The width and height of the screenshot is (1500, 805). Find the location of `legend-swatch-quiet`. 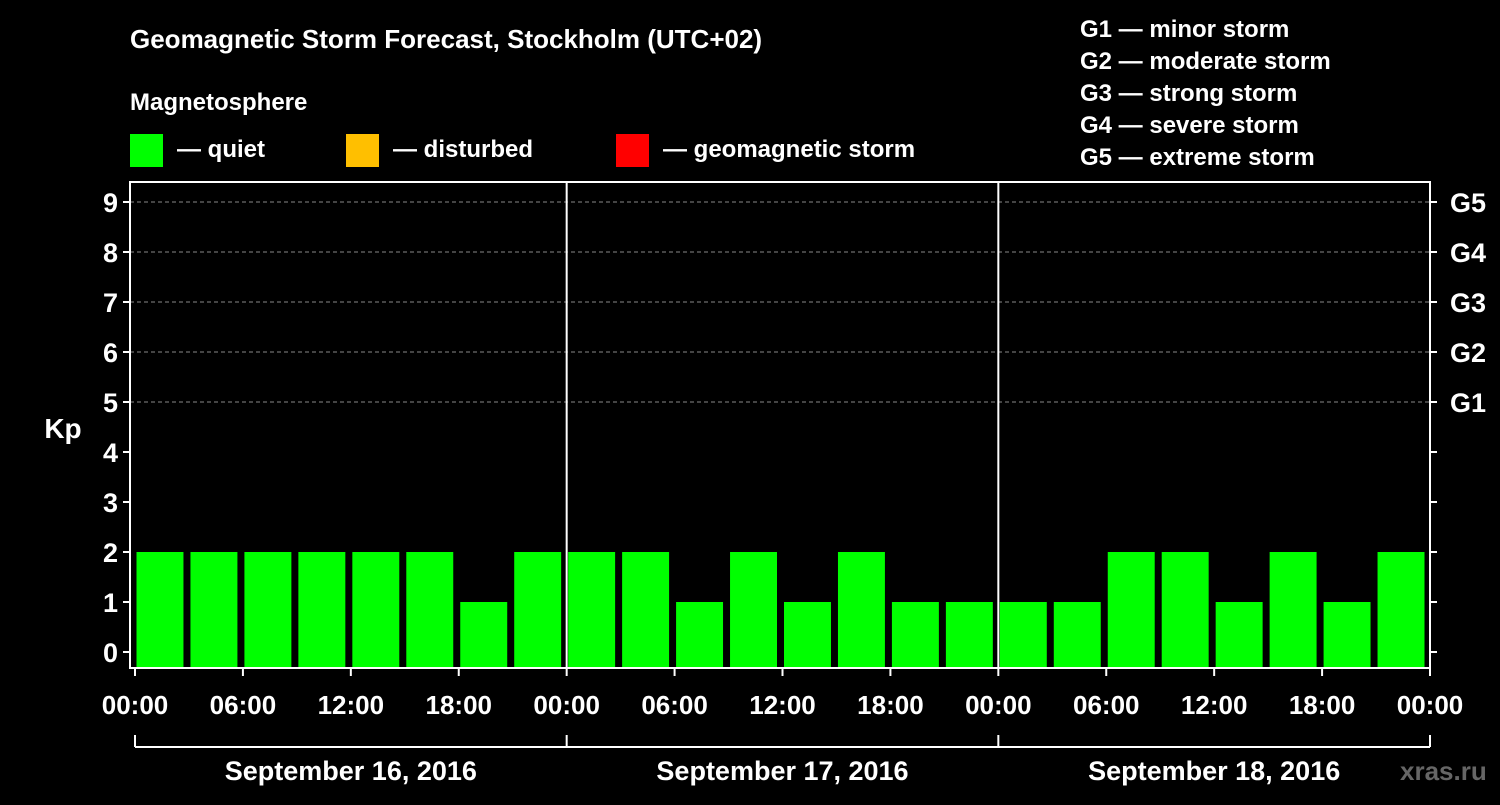

legend-swatch-quiet is located at coordinates (146, 150).